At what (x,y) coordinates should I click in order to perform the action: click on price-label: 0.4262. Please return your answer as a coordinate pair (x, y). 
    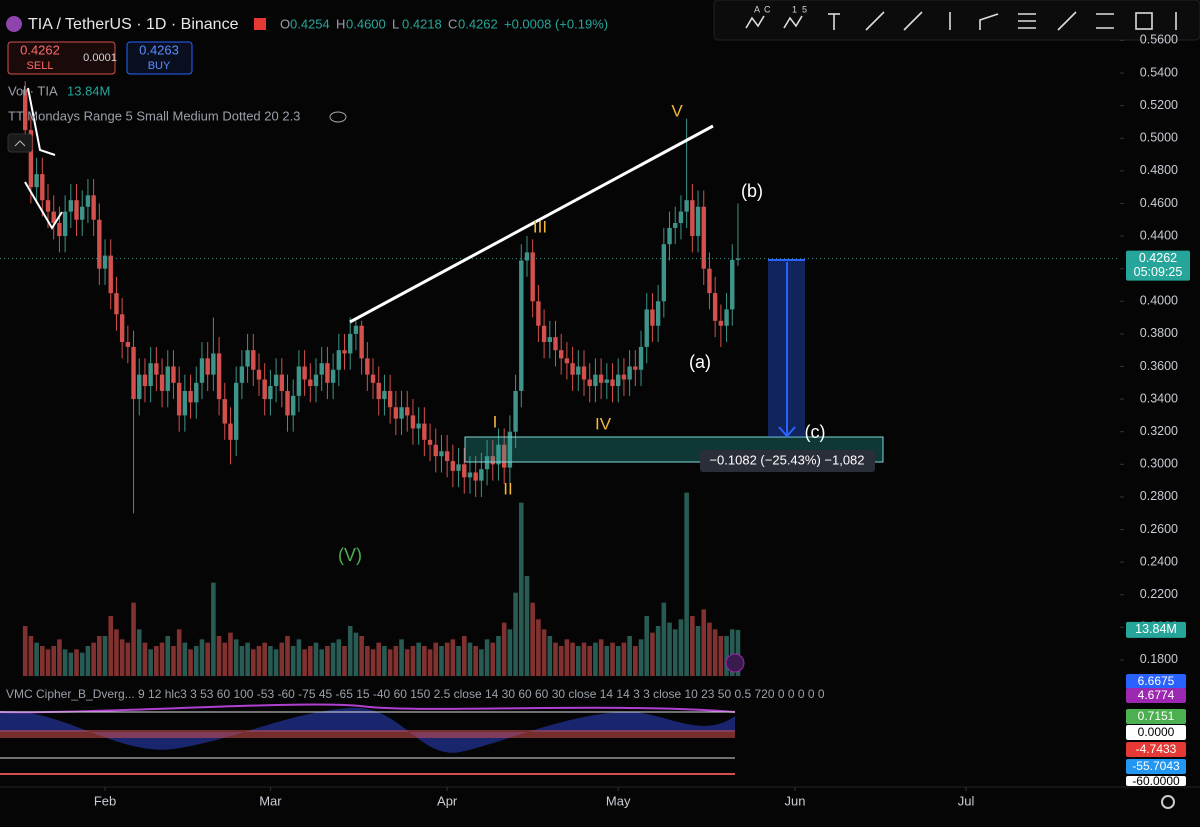
    Looking at the image, I should click on (1158, 258).